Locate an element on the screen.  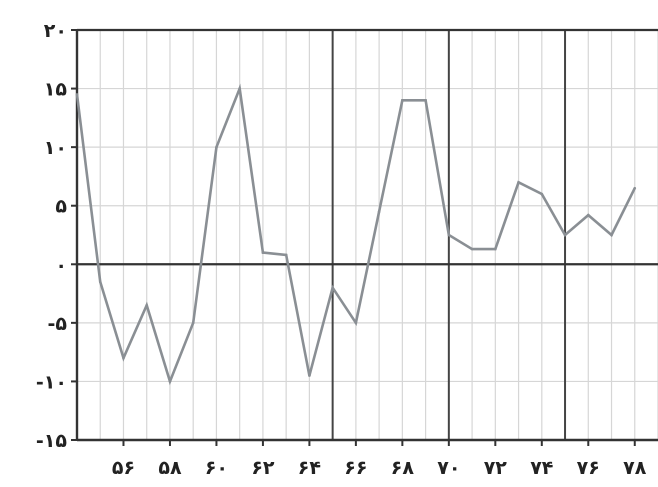
y-tick-label: ۰ is located at coordinates (61, 265).